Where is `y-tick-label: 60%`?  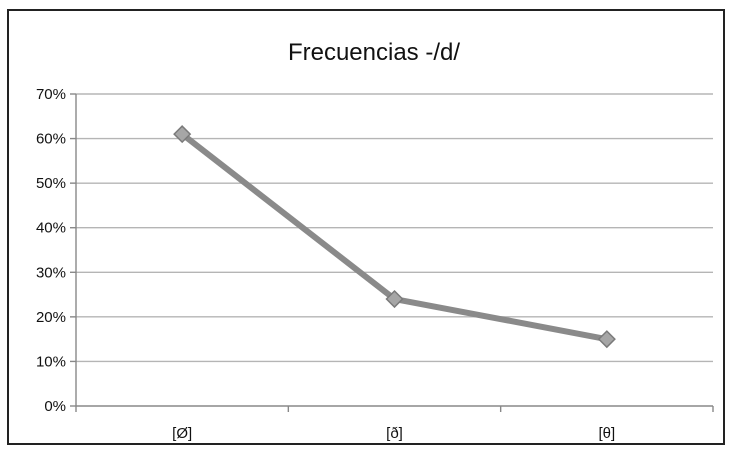
y-tick-label: 60% is located at coordinates (51, 139).